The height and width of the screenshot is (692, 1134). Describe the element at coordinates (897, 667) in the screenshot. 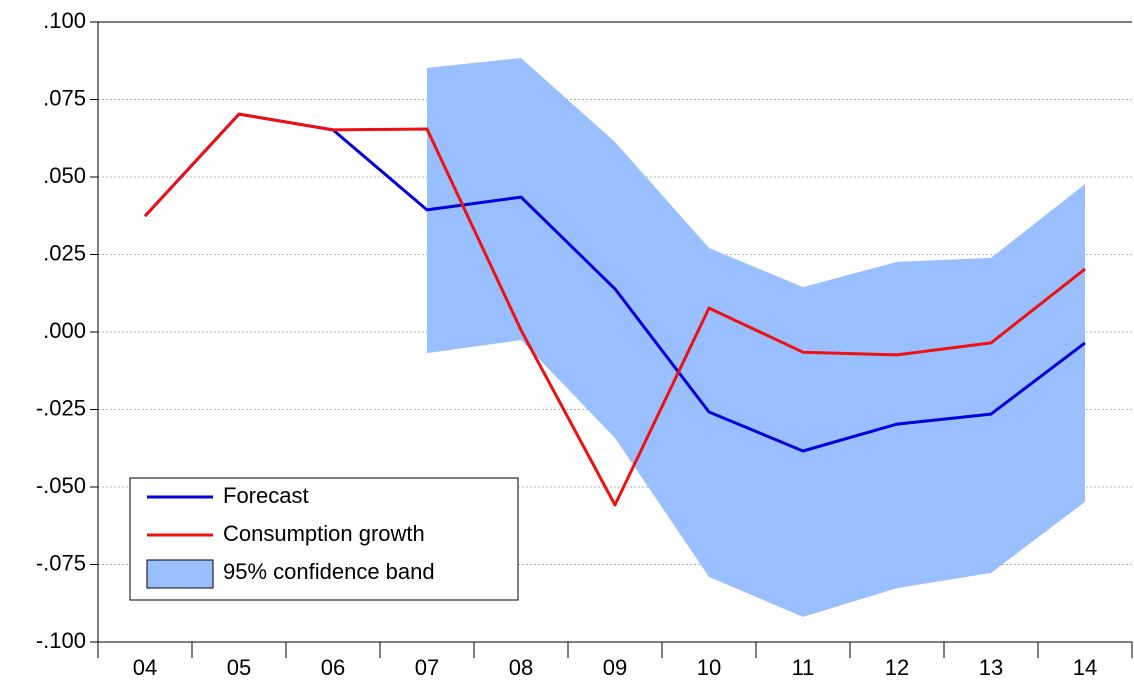

I see `x-tick-label: 12` at that location.